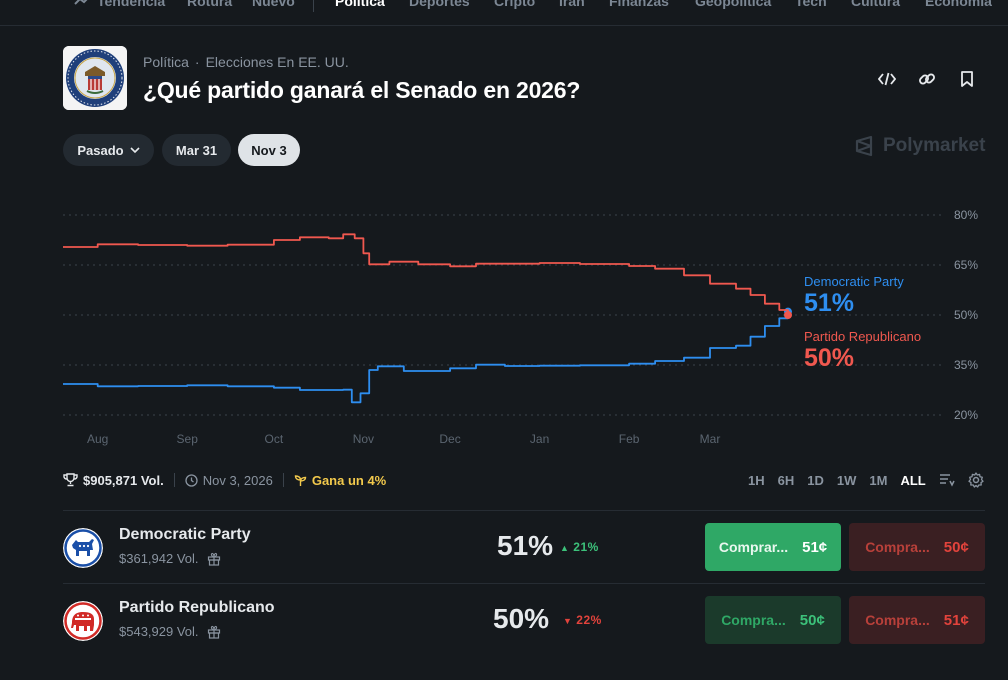 The height and width of the screenshot is (680, 1008). I want to click on chart-label-dem-name: Democratic Party, so click(854, 281).